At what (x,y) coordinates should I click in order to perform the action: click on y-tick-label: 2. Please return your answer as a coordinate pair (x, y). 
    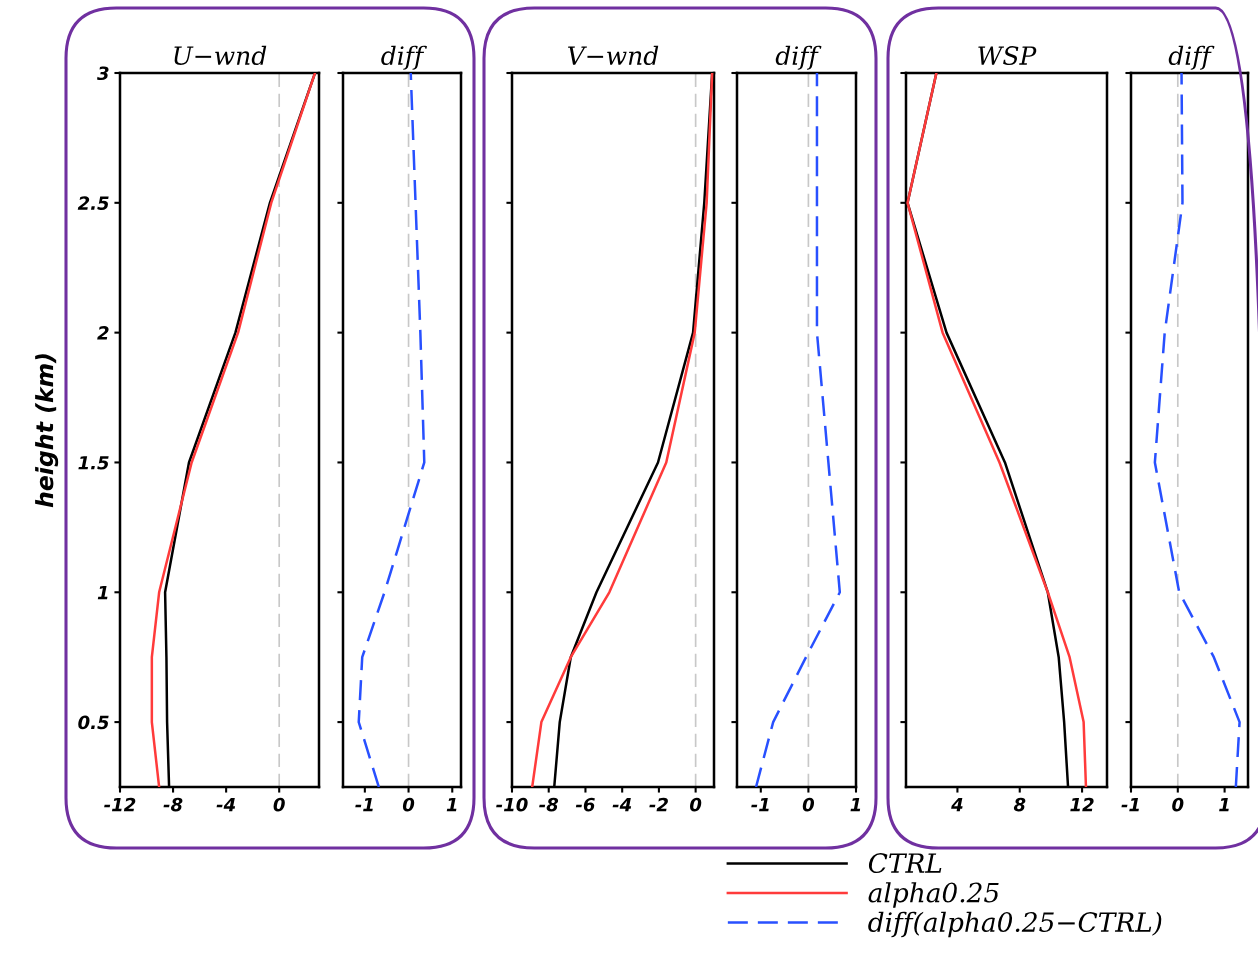
    Looking at the image, I should click on (103, 333).